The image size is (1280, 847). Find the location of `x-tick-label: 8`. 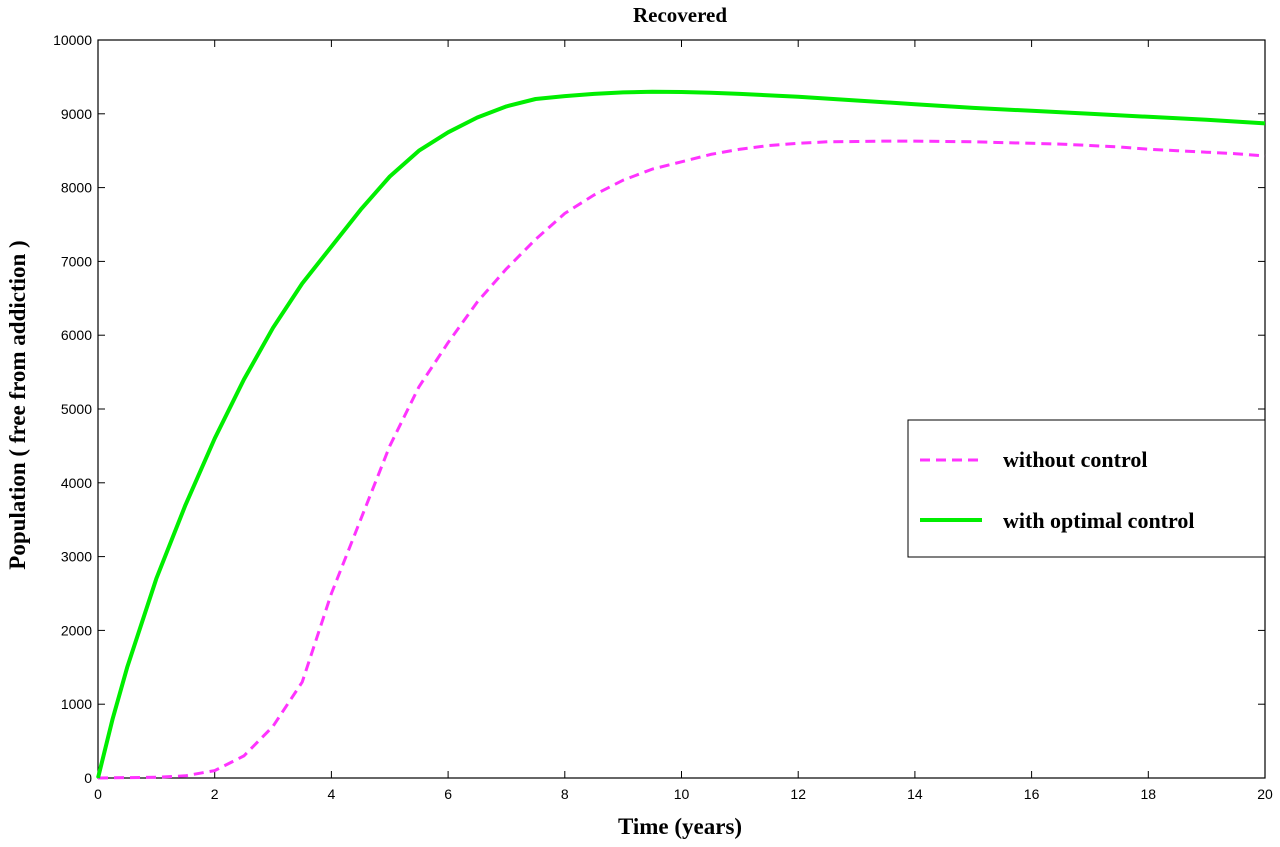

x-tick-label: 8 is located at coordinates (565, 794).